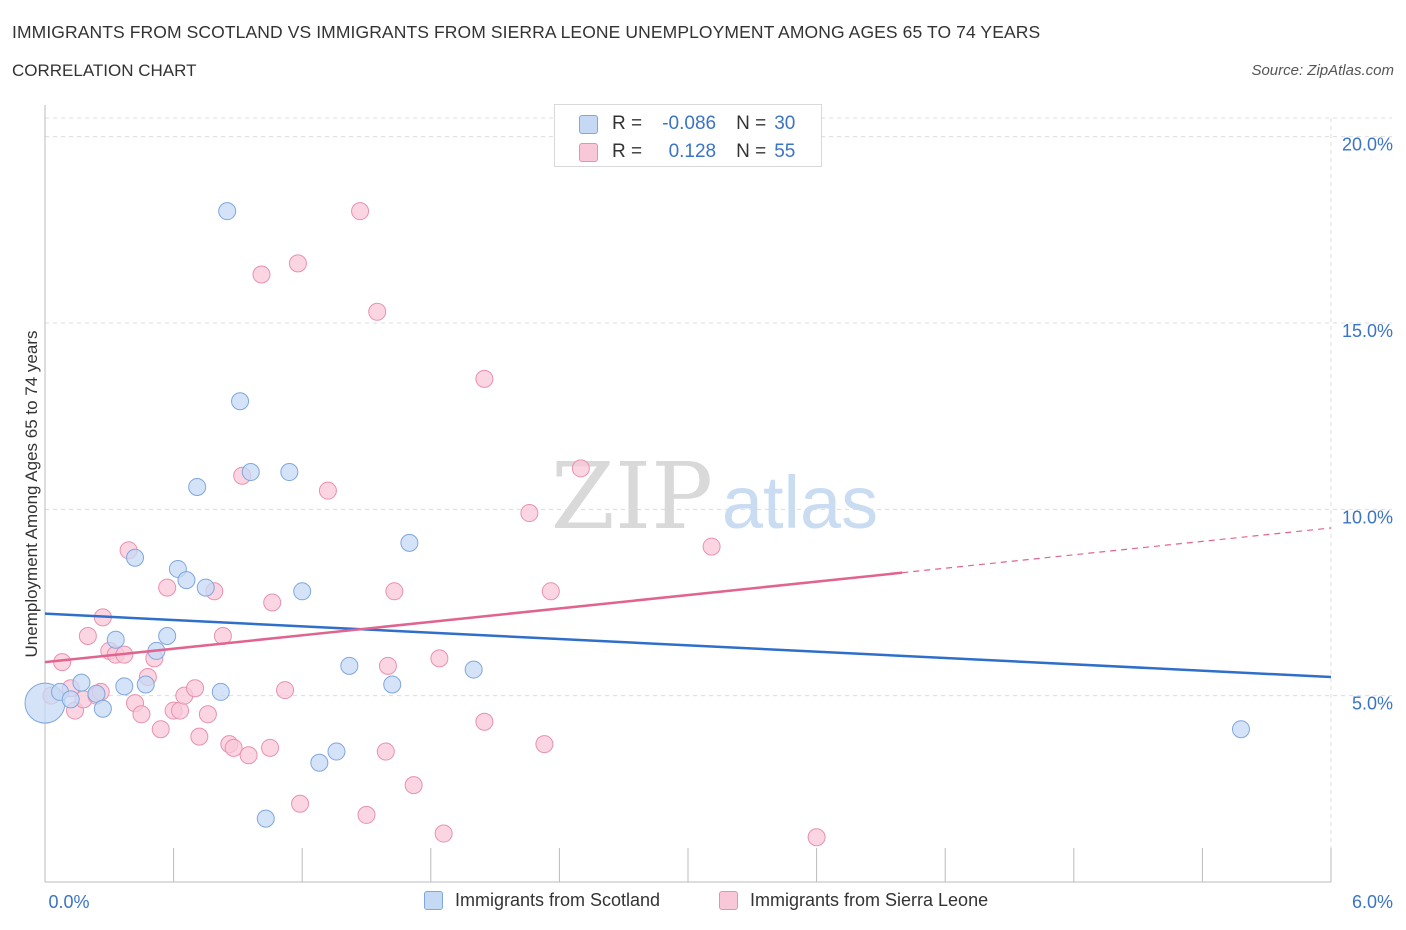 This screenshot has height=930, width=1406. I want to click on x-tick-label-max: 6.0%, so click(1372, 902).